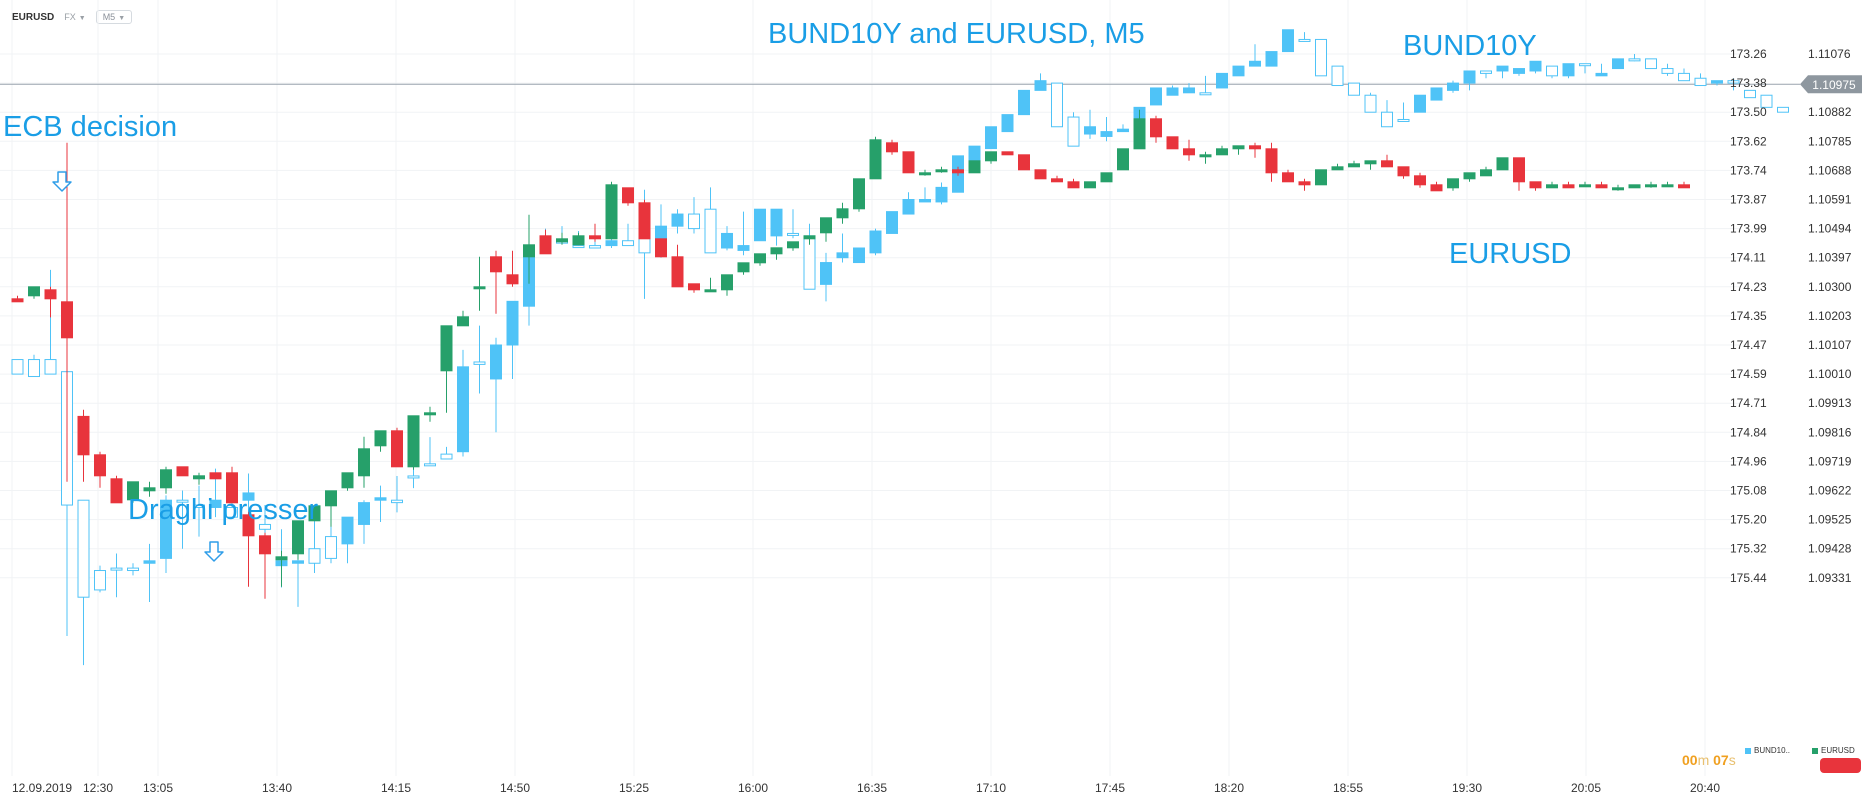 Image resolution: width=1866 pixels, height=805 pixels. I want to click on price-tag-label: 1.10975, so click(1834, 85).